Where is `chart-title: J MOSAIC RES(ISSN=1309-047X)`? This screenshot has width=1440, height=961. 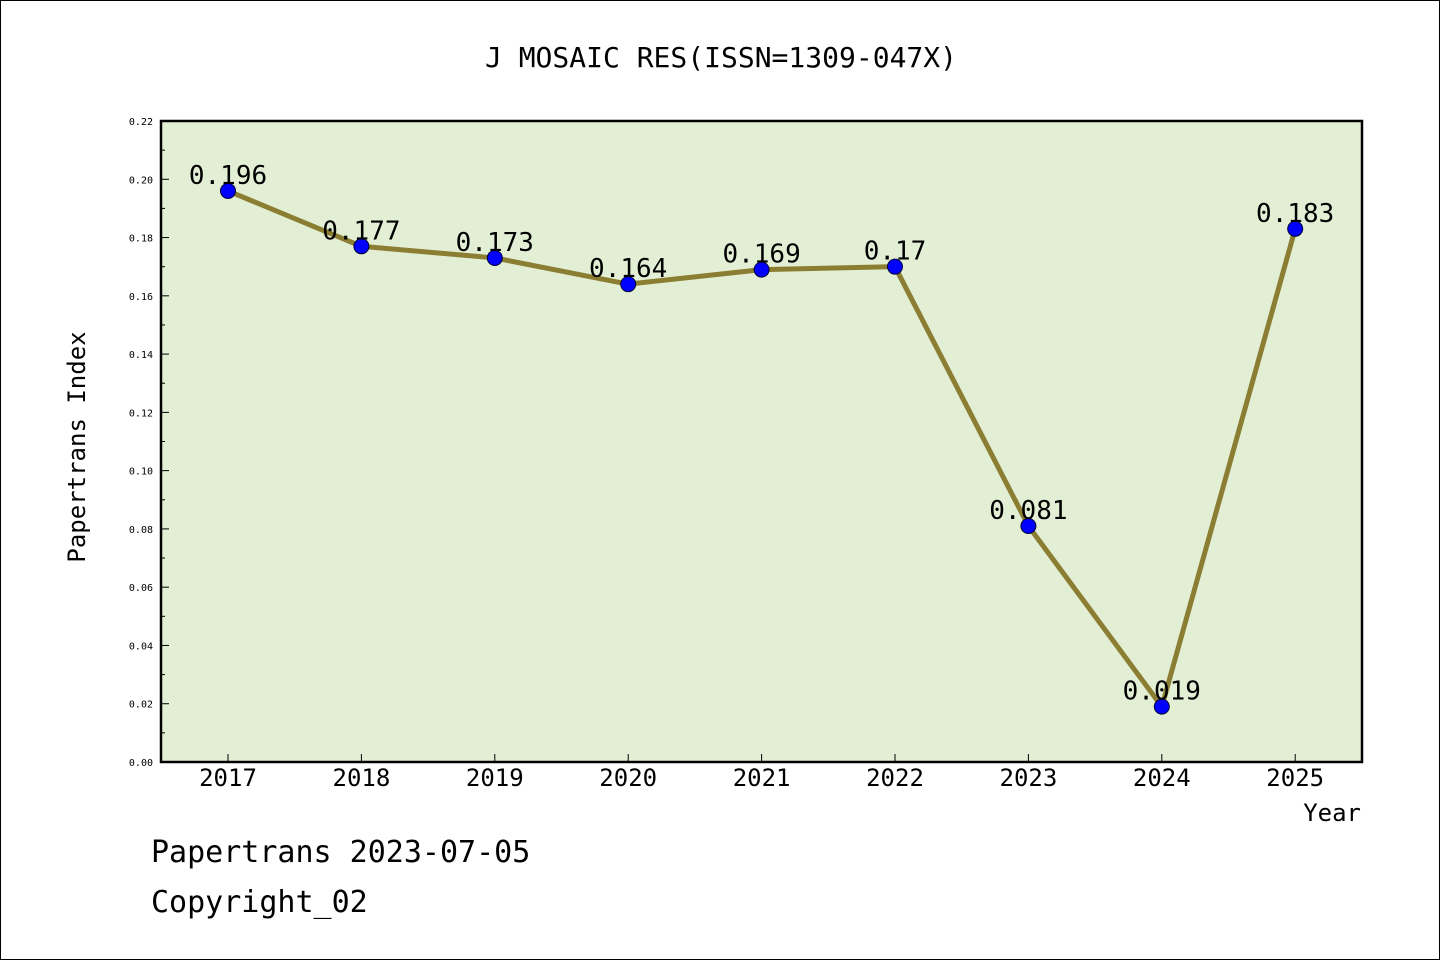 chart-title: J MOSAIC RES(ISSN=1309-047X) is located at coordinates (721, 57).